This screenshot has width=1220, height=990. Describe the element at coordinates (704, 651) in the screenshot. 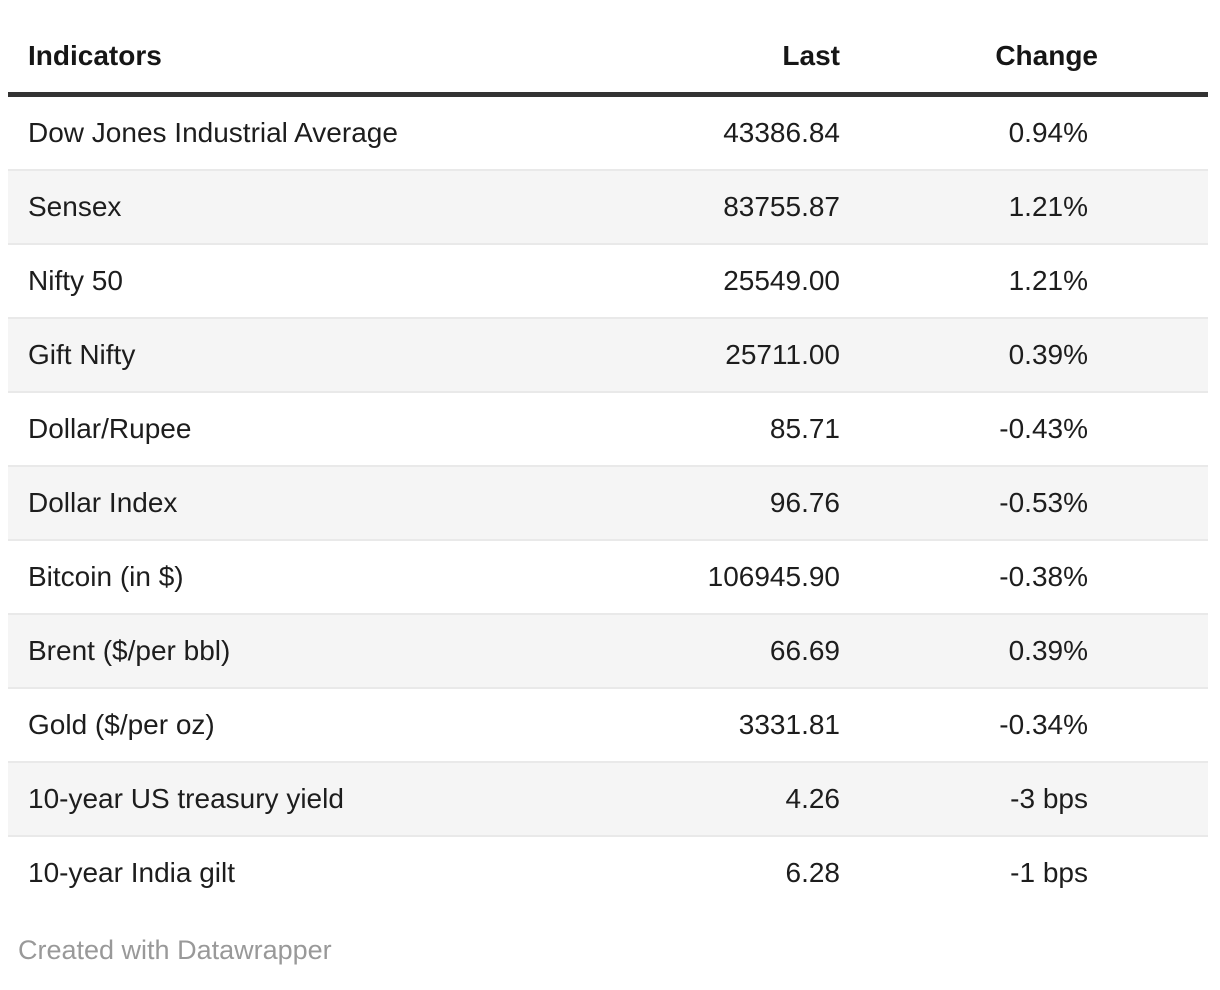

I see `last-value-cell: 66.69` at that location.